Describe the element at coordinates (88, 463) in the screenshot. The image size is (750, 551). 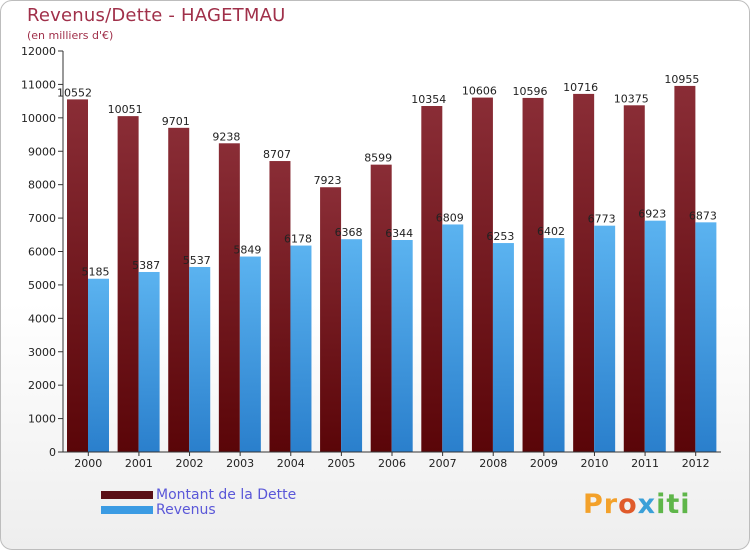
I see `x-tick-label: 2000` at that location.